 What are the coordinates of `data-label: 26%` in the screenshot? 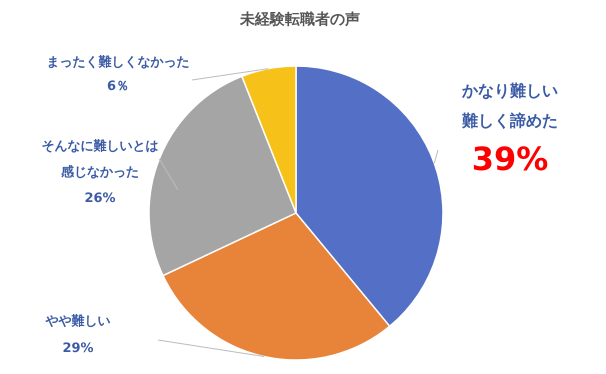 It's located at (100, 198).